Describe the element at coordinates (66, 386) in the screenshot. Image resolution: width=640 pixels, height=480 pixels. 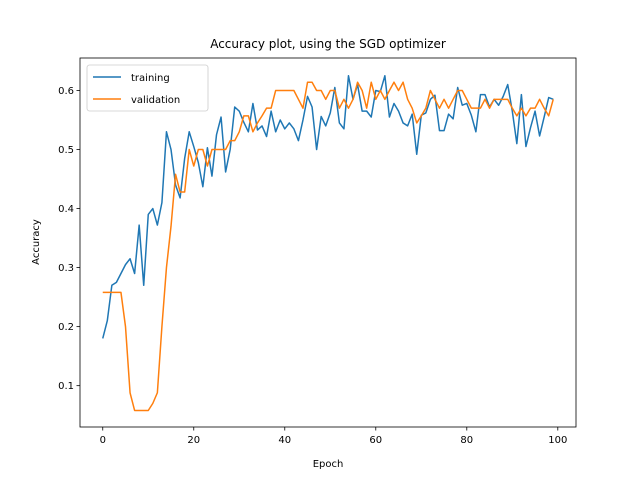
I see `y-tick-label: 0.1` at that location.